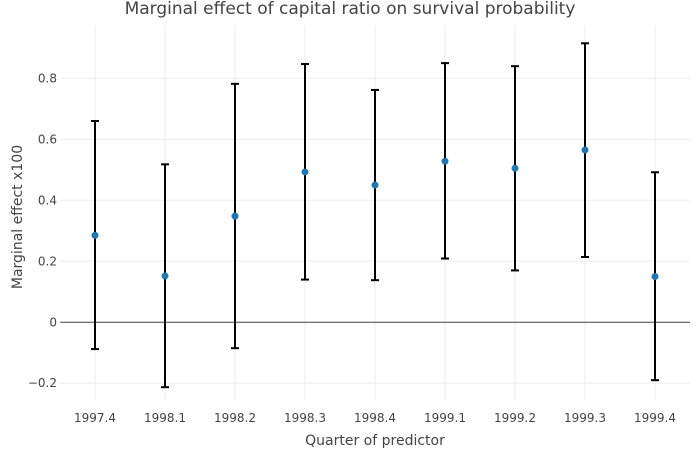 The width and height of the screenshot is (700, 450). Describe the element at coordinates (375, 441) in the screenshot. I see `x-axis-label: Quarter of predictor` at that location.